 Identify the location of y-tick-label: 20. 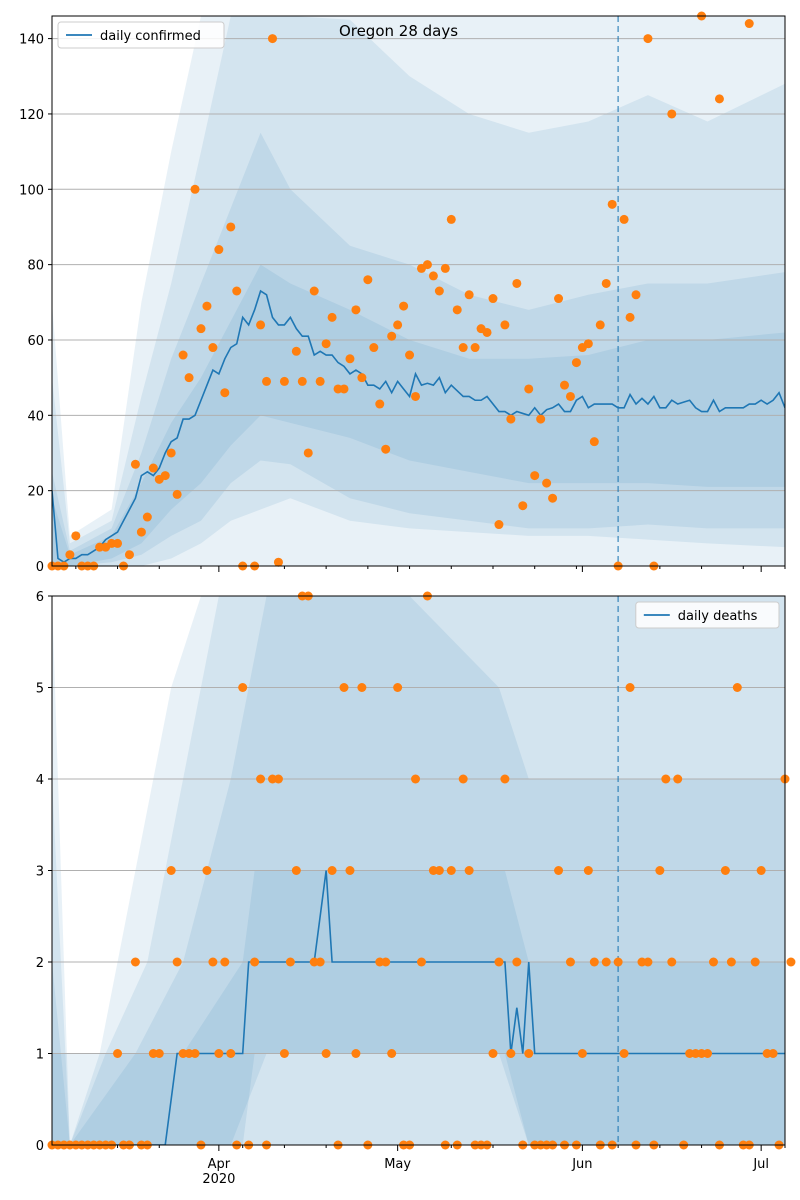
(35, 492).